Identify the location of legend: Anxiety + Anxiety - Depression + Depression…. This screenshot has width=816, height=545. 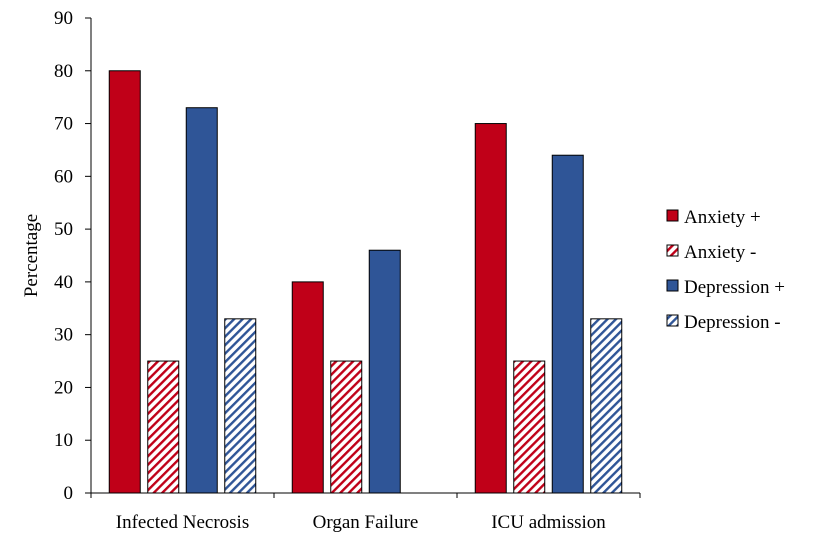
(725, 270).